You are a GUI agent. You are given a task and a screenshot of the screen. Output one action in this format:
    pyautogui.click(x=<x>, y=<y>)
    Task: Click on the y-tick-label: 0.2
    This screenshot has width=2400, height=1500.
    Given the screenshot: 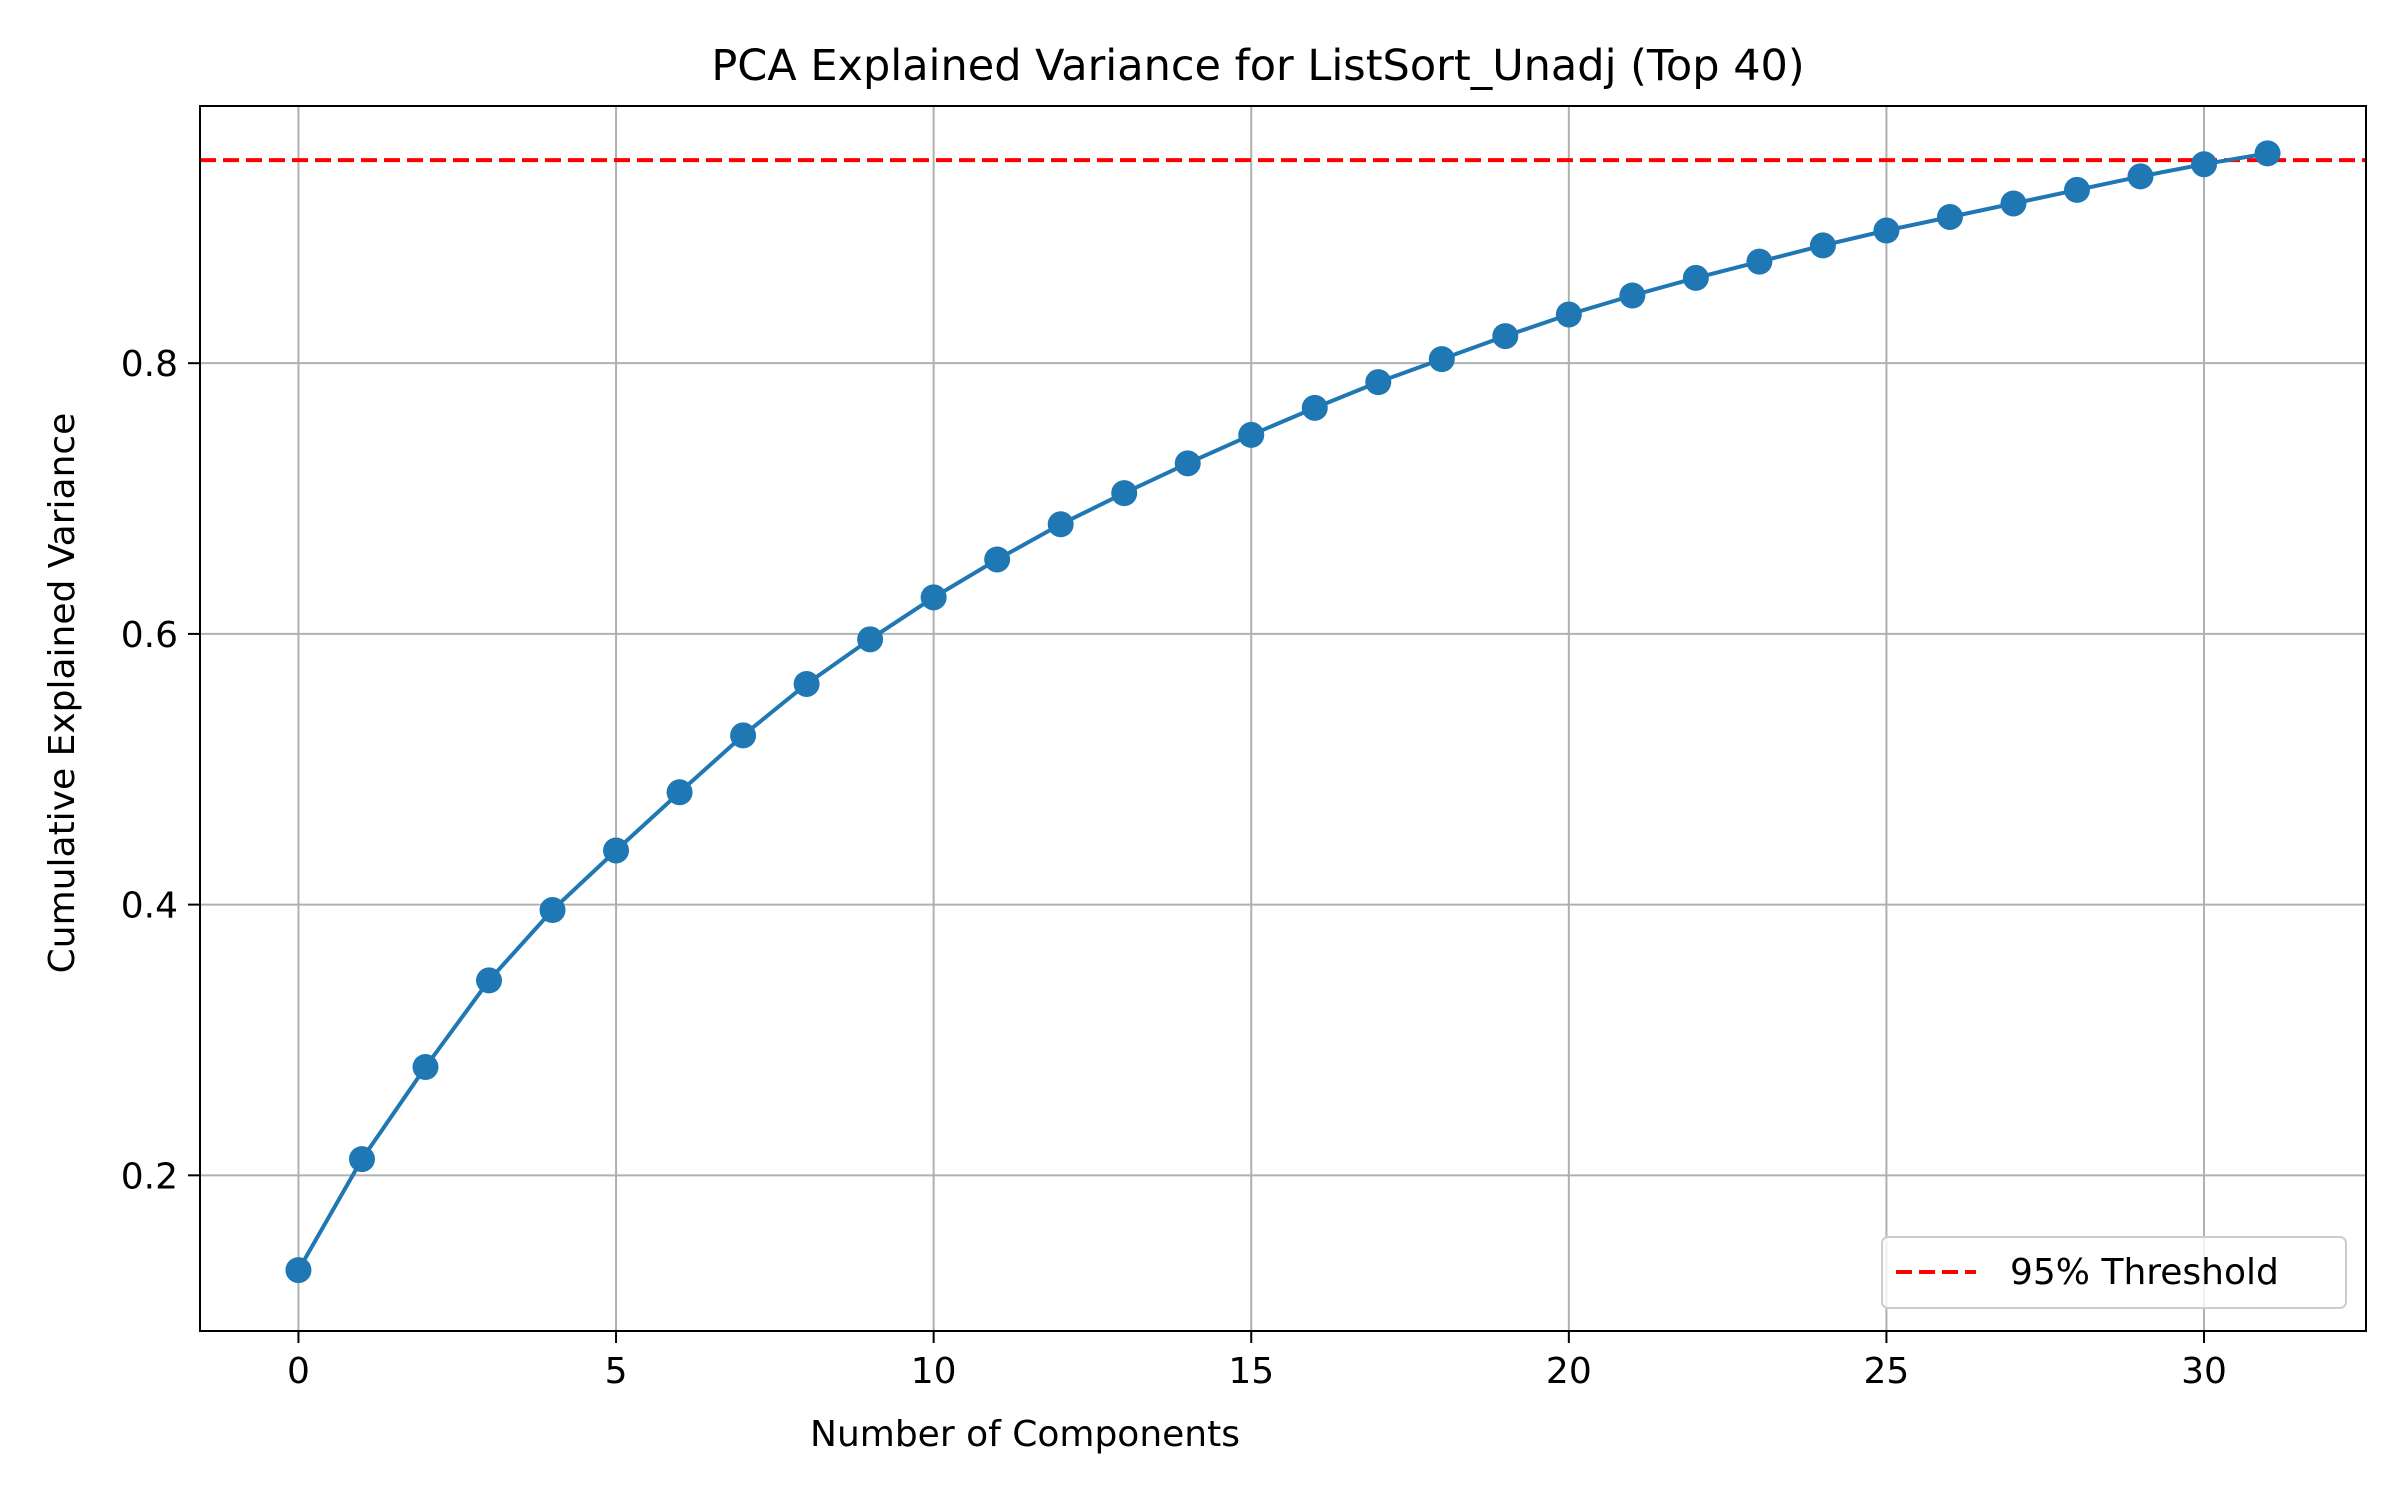 What is the action you would take?
    pyautogui.click(x=149, y=1176)
    